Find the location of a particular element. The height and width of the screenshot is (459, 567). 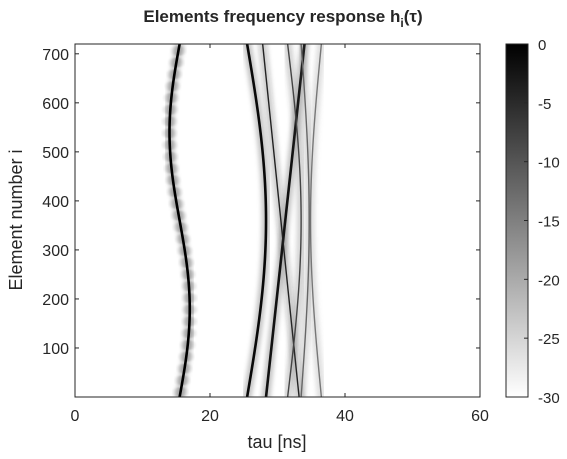

y-tick-label: 400 is located at coordinates (55, 202).